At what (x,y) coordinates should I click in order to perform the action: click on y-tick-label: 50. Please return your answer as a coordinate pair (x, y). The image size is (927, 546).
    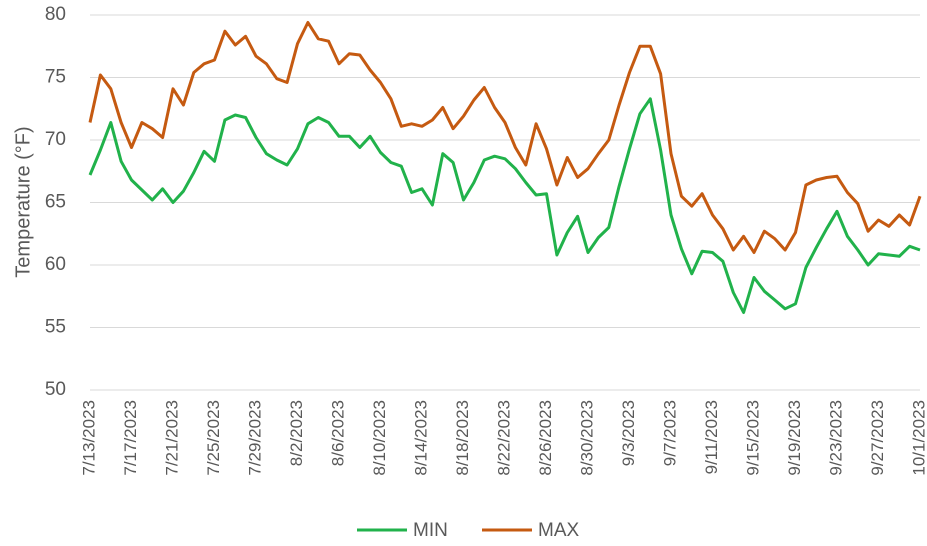
    Looking at the image, I should click on (55, 389).